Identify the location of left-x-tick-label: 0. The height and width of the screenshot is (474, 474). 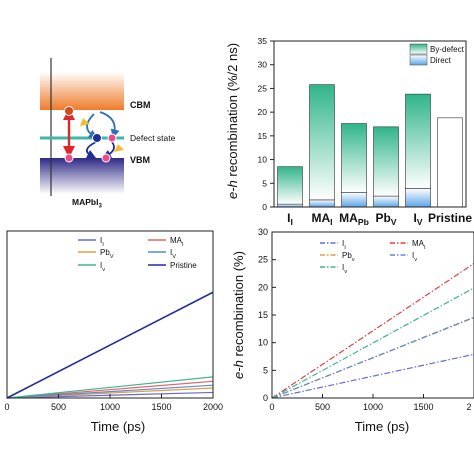
(6, 407).